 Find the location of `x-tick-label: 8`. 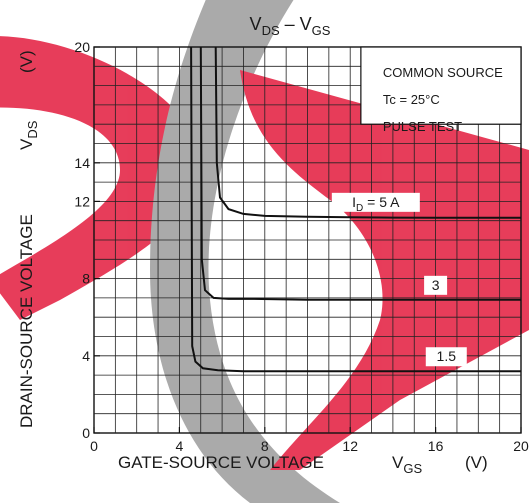

x-tick-label: 8 is located at coordinates (265, 446).